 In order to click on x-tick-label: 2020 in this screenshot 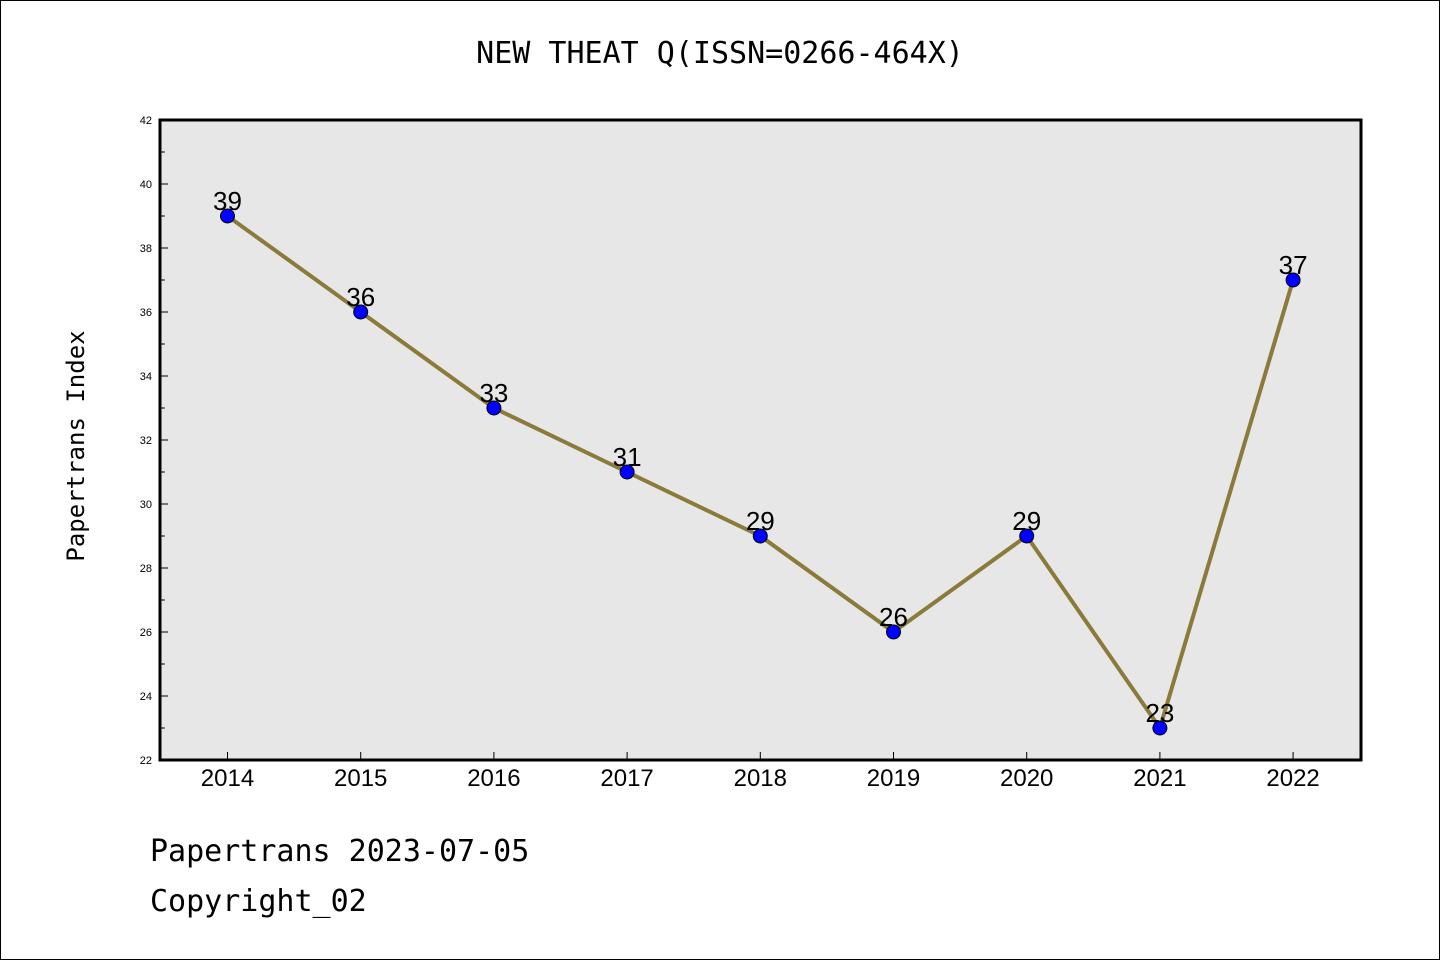, I will do `click(1026, 778)`.